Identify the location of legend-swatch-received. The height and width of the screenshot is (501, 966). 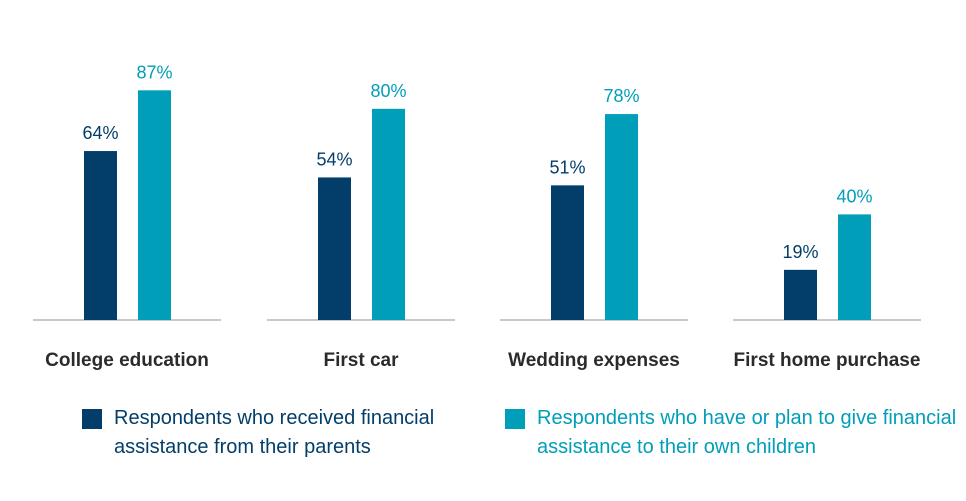
(92, 419).